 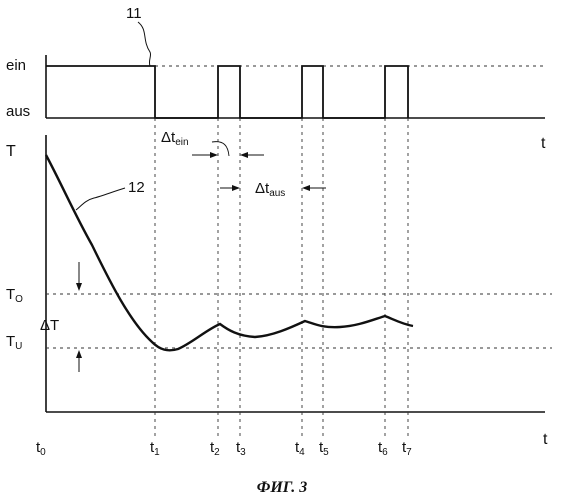 What do you see at coordinates (241, 448) in the screenshot?
I see `time-tick-label: t3` at bounding box center [241, 448].